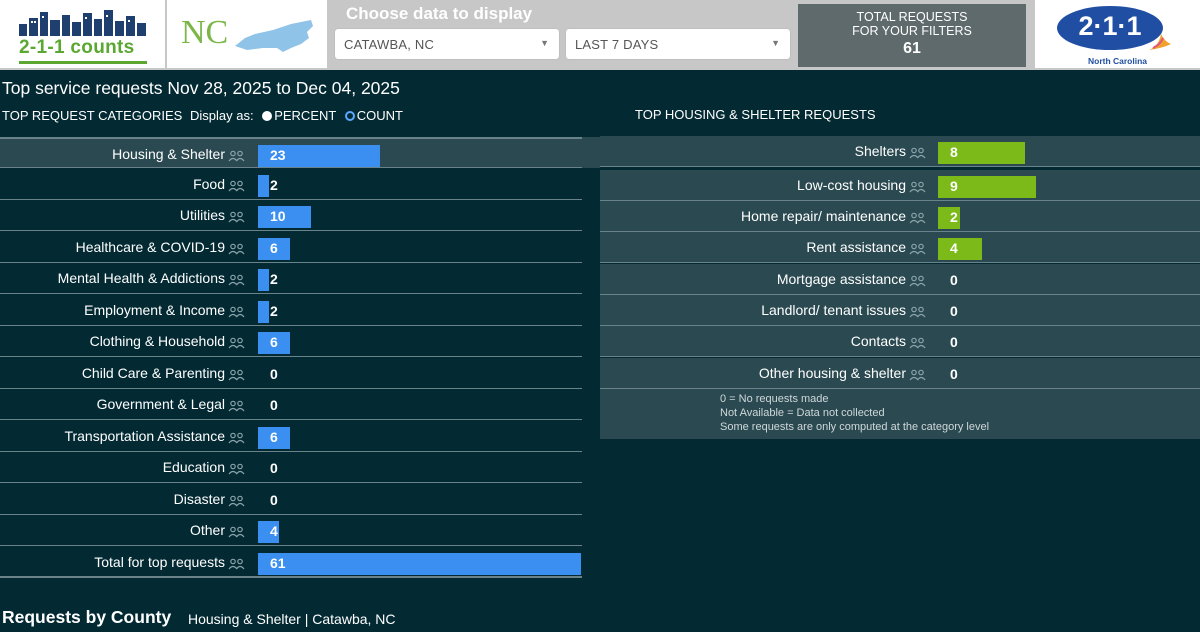 The image size is (1200, 632). I want to click on category-label: Education, so click(193, 467).